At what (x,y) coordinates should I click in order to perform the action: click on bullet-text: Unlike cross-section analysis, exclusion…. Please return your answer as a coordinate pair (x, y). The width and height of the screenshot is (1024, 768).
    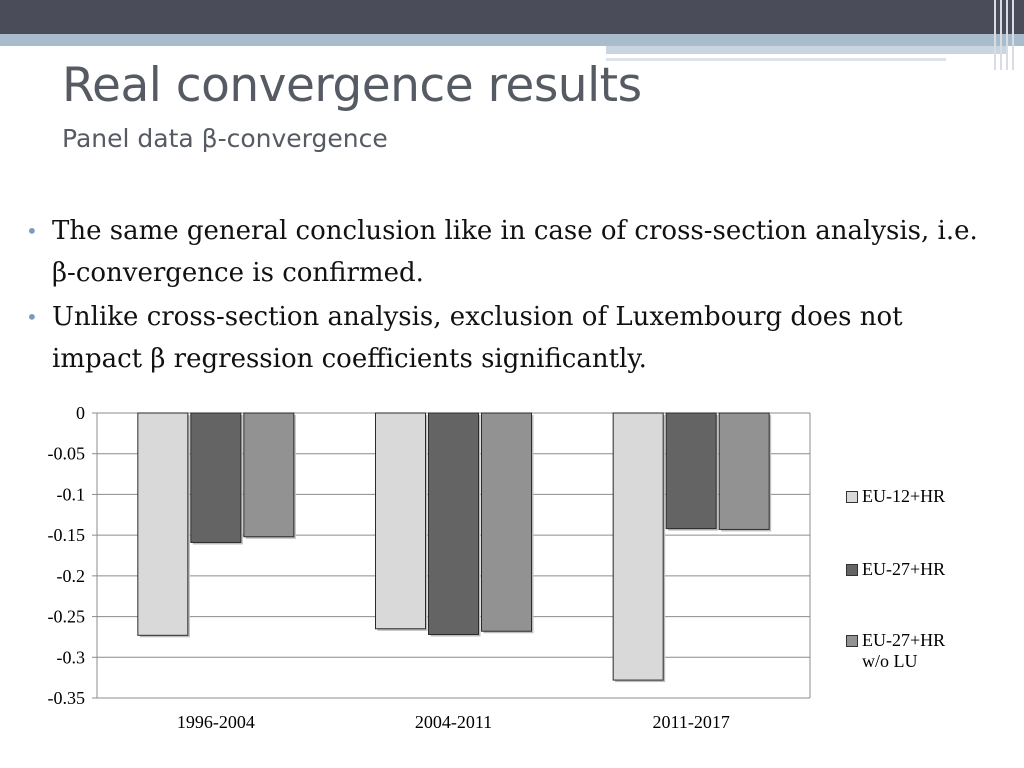
    Looking at the image, I should click on (477, 338).